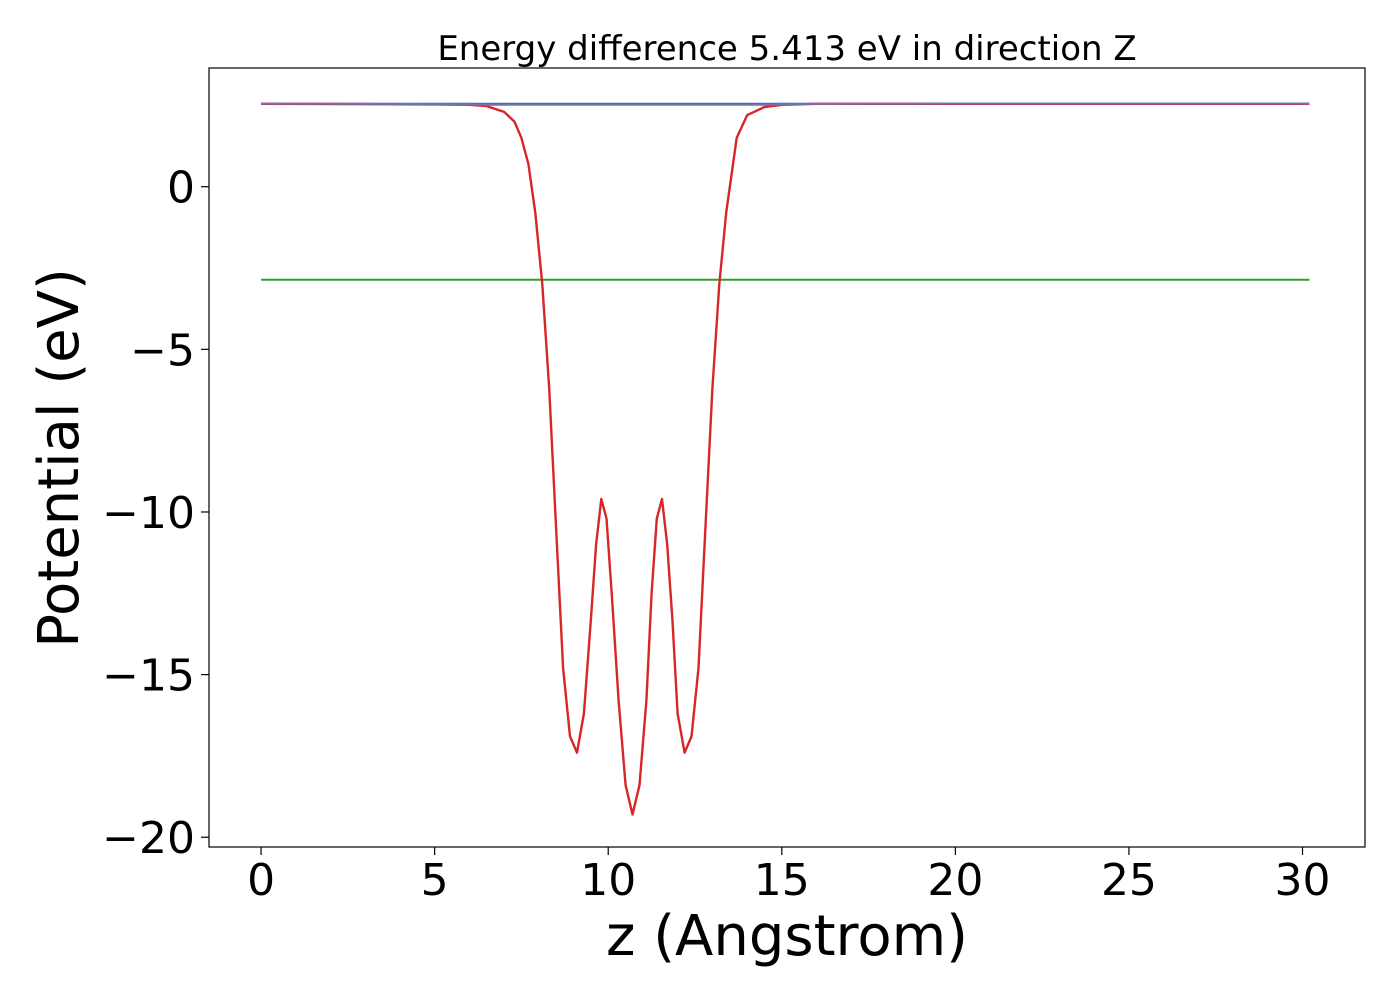 This screenshot has width=1400, height=1000. What do you see at coordinates (148, 838) in the screenshot?
I see `y-tick-label: −20` at bounding box center [148, 838].